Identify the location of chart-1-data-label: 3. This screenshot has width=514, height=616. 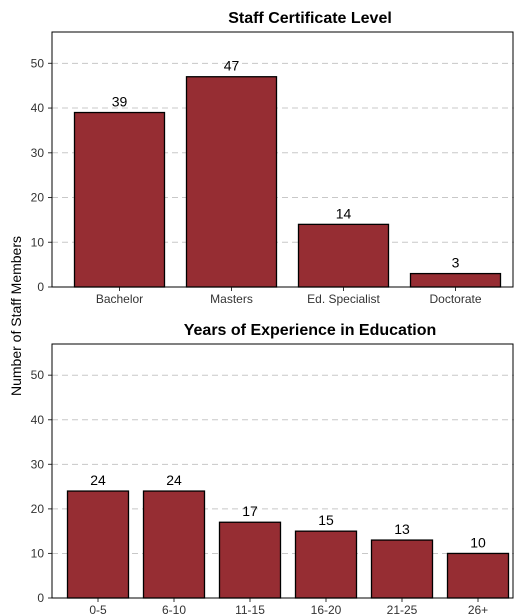
(456, 263).